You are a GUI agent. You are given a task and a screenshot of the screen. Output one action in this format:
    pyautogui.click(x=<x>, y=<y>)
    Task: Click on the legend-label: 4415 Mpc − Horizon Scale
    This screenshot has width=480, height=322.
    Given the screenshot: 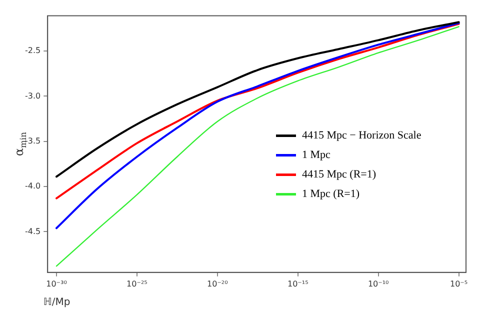 What is the action you would take?
    pyautogui.click(x=362, y=136)
    